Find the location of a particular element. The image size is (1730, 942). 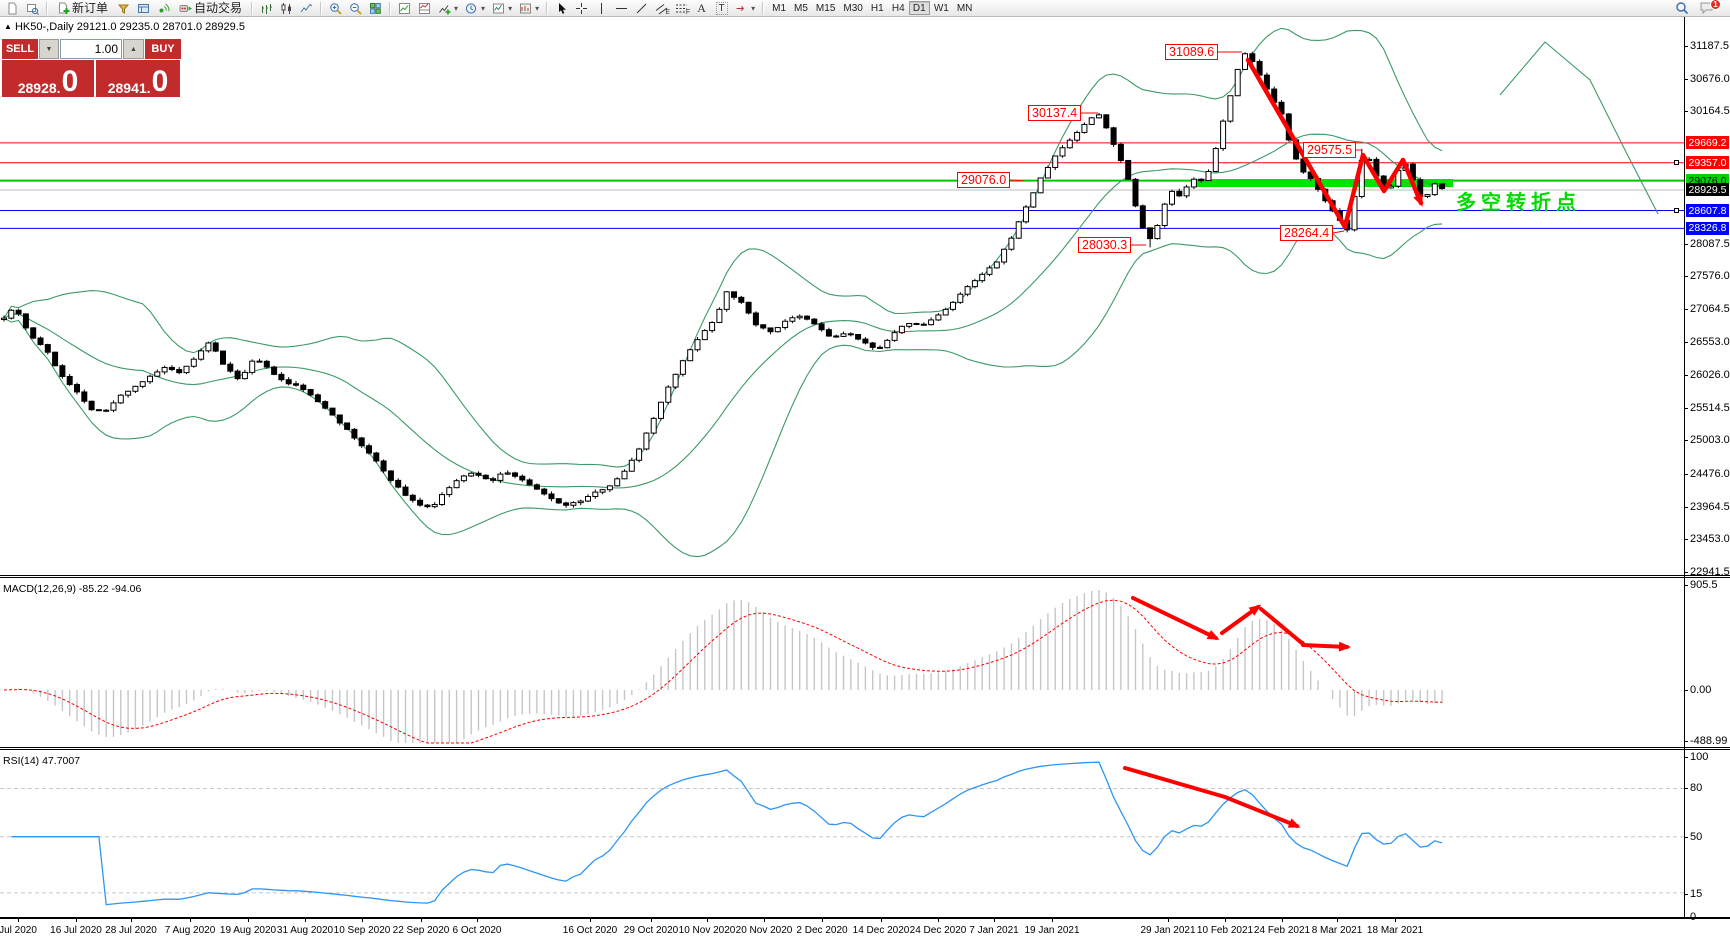

price-axis-border is located at coordinates (1684, 468).